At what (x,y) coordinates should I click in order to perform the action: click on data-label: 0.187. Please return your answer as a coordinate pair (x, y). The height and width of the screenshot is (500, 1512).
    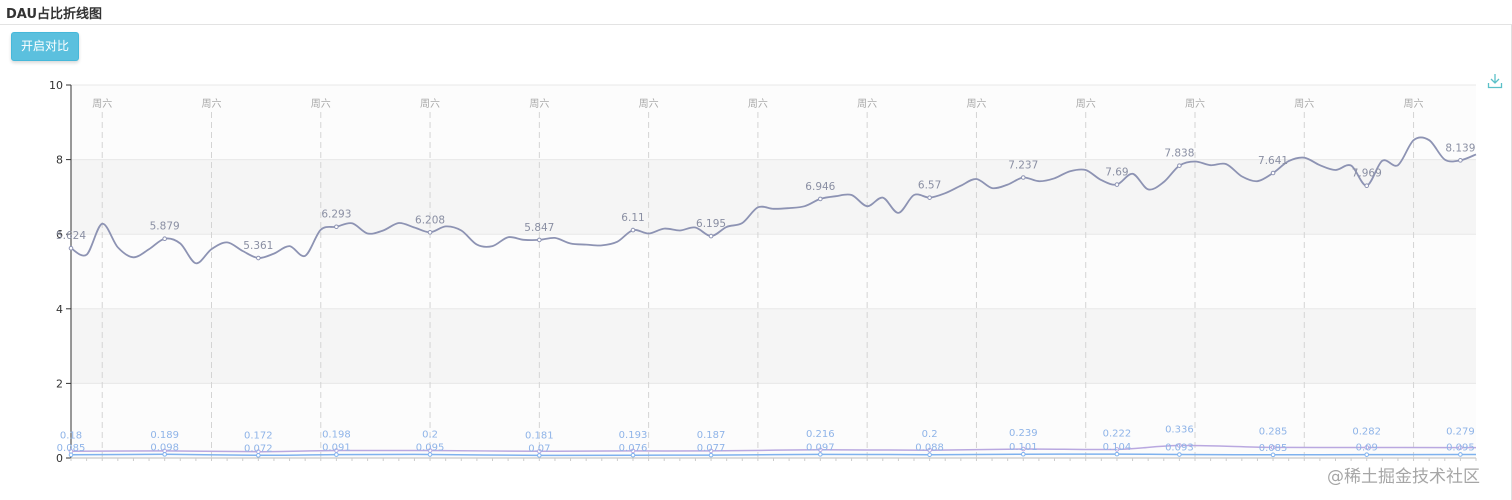
    Looking at the image, I should click on (711, 435).